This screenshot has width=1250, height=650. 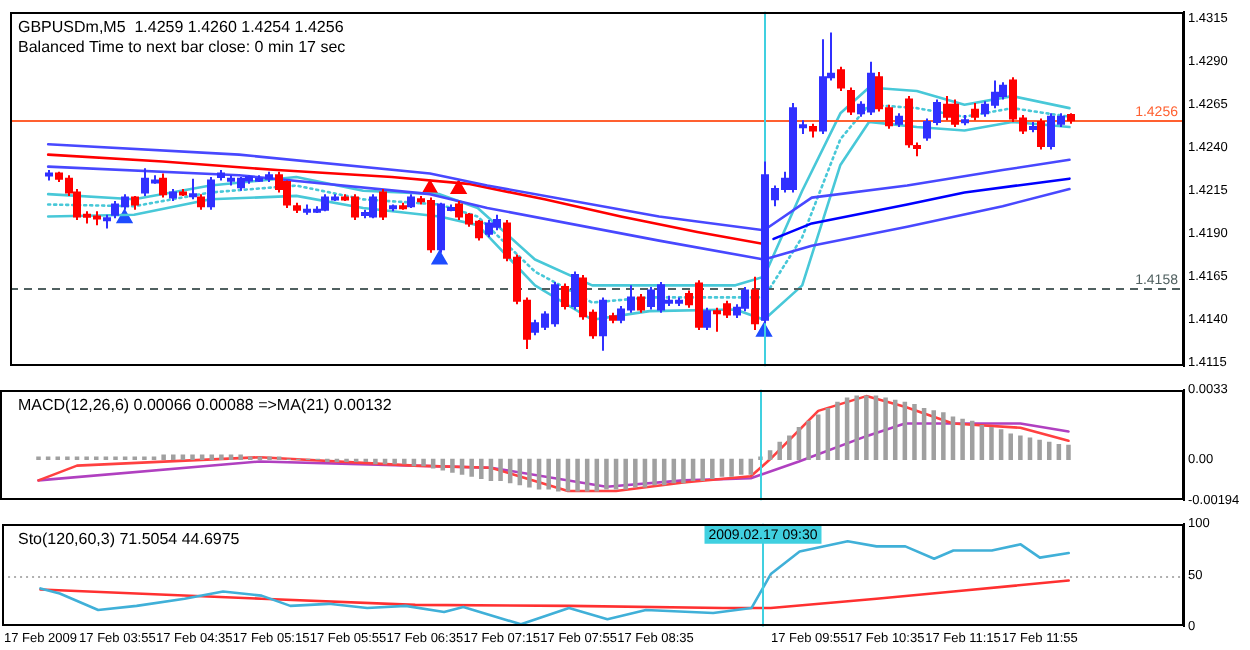 What do you see at coordinates (205, 406) in the screenshot?
I see `chart-title: MACD(12,26,6) 0.00066 0.00088 =>MA(21) 0.00132` at bounding box center [205, 406].